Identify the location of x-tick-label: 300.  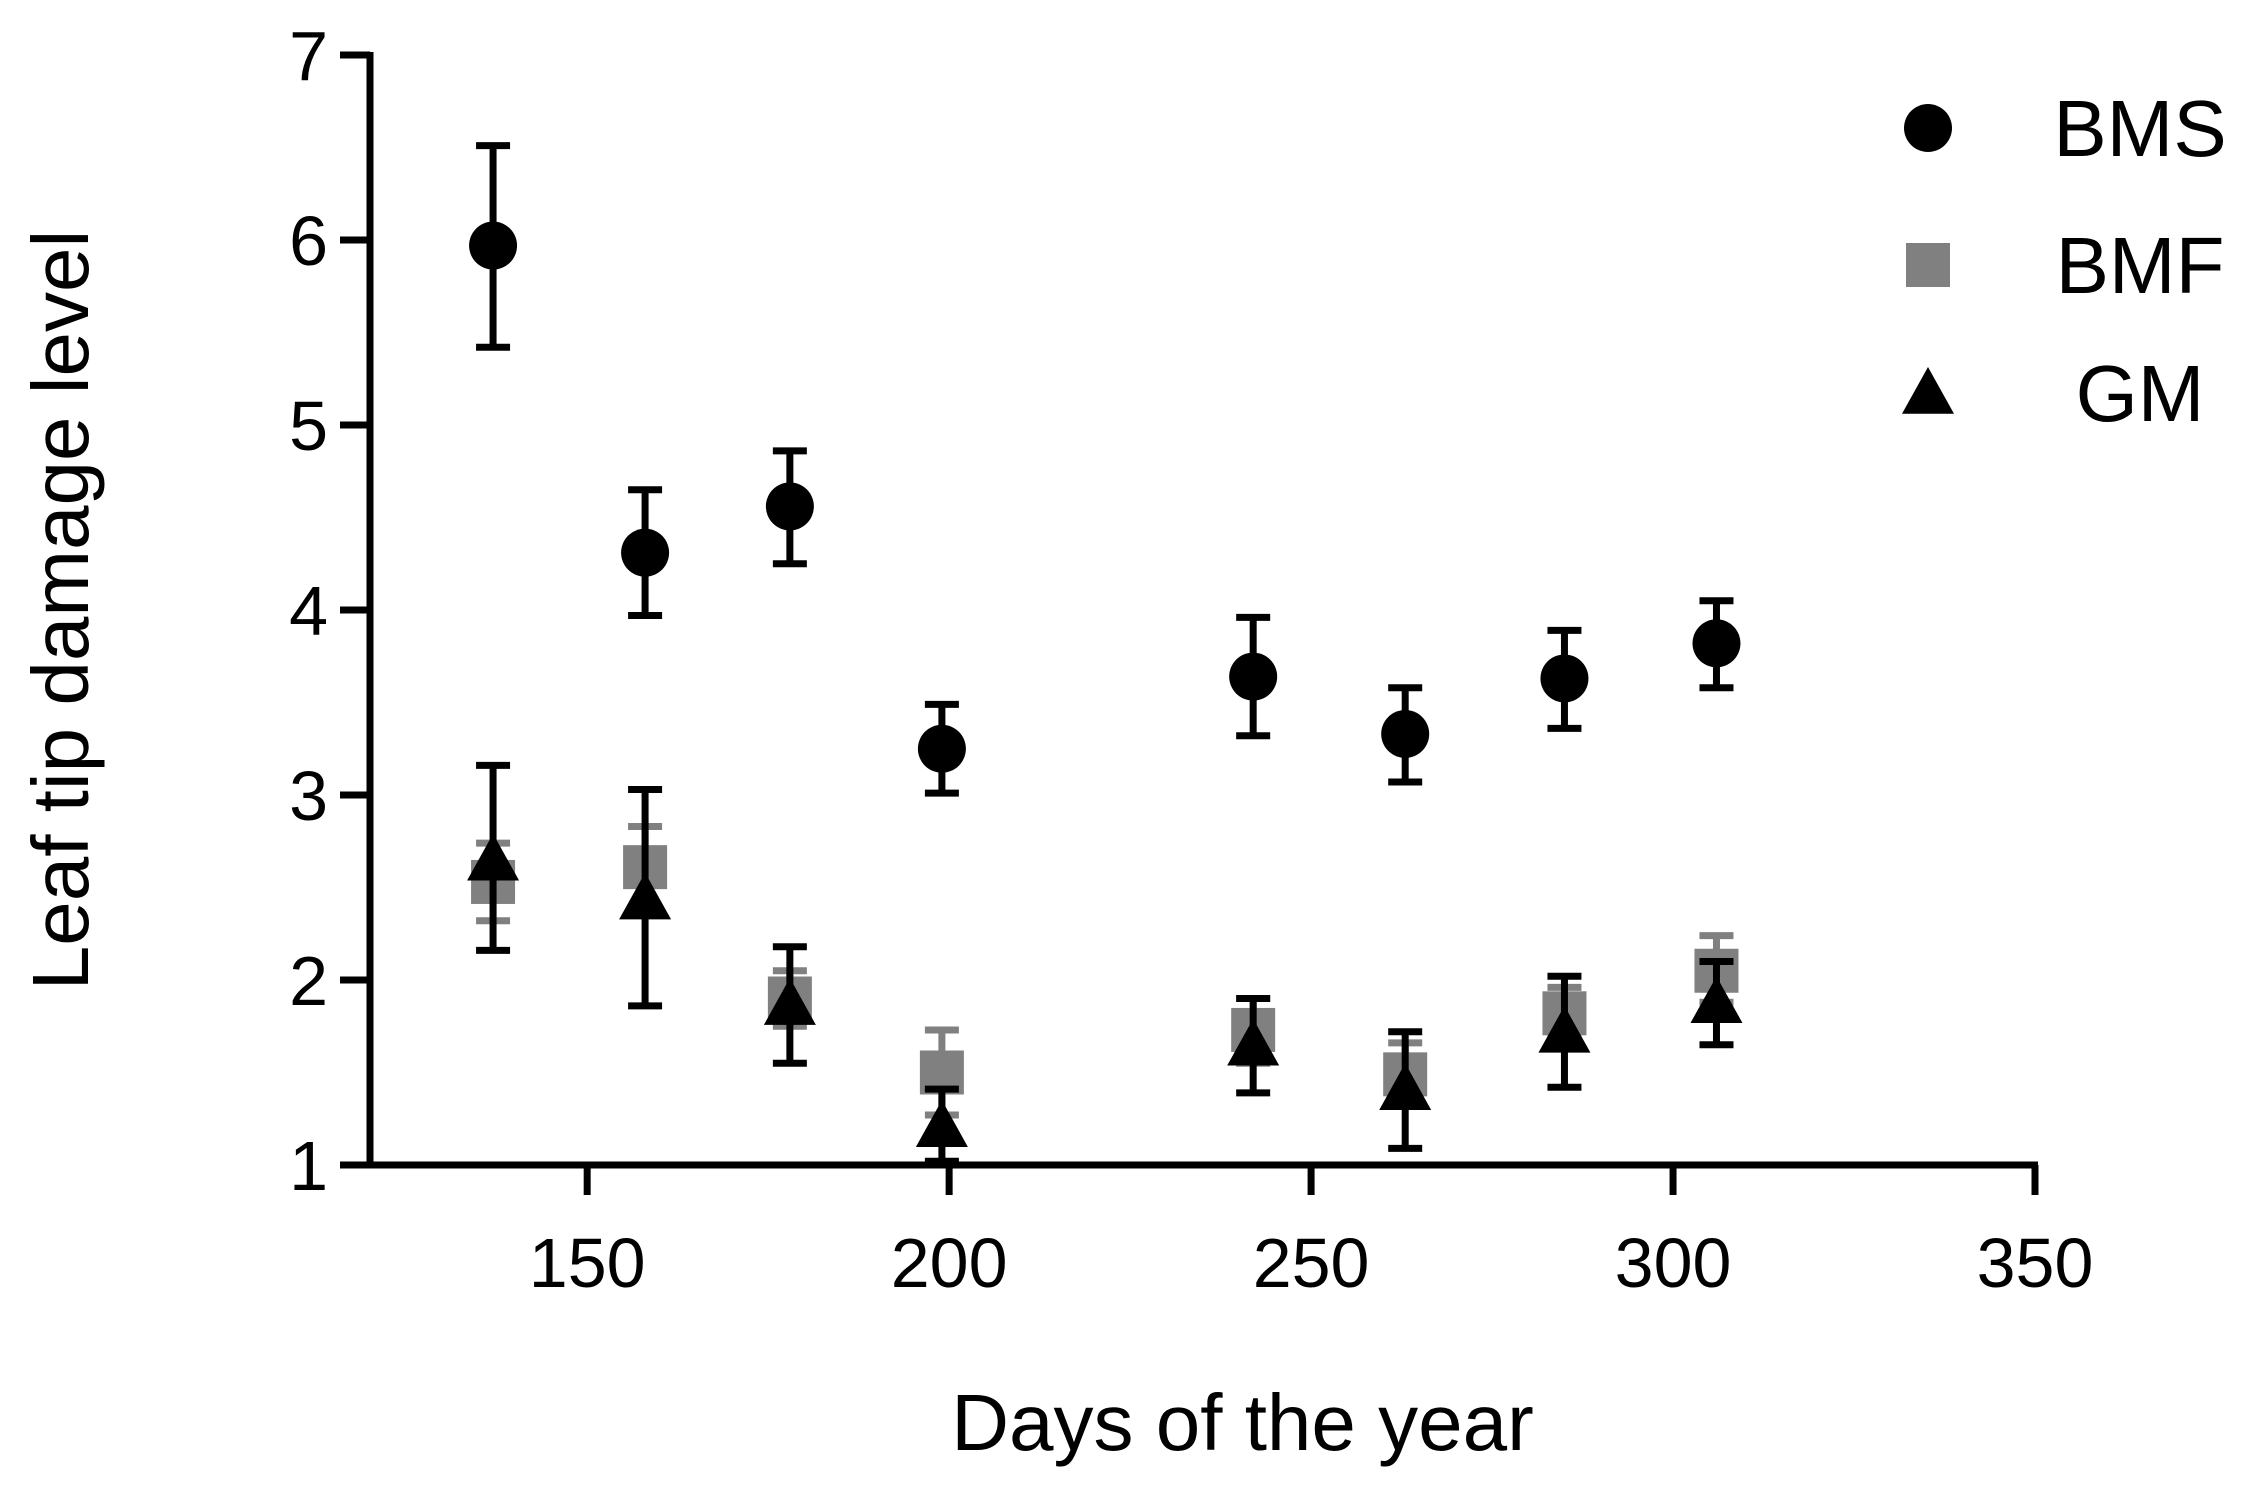
(1673, 1263).